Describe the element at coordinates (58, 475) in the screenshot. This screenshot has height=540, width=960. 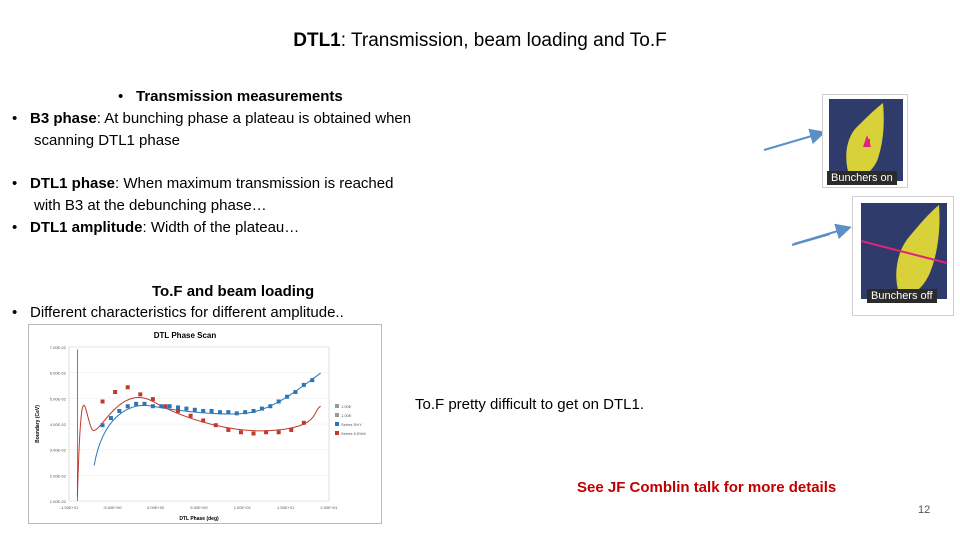
I see `y-tick-label: 2.00E-02` at that location.